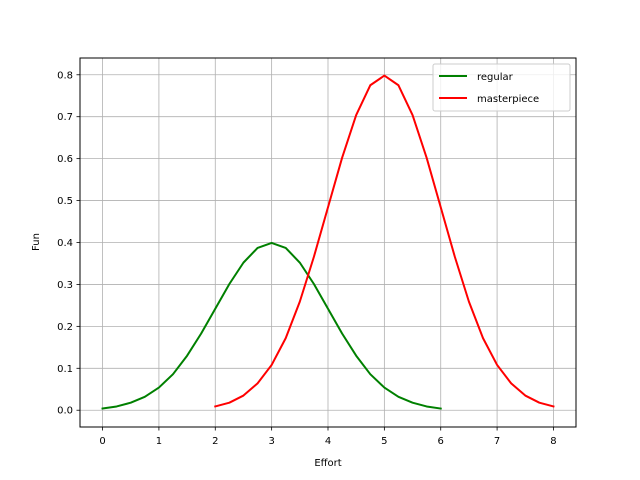 The width and height of the screenshot is (640, 480). Describe the element at coordinates (65, 75) in the screenshot. I see `y-tick-label: 0.8` at that location.